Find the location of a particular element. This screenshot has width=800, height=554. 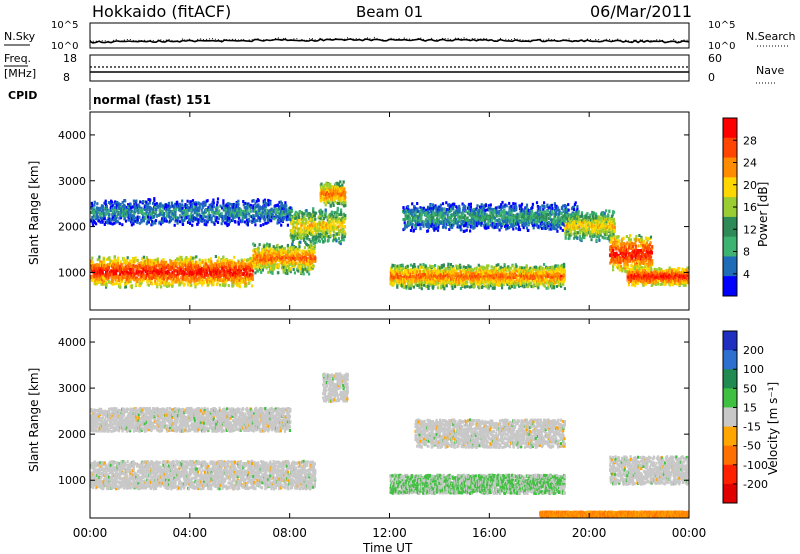

frequency-panel: Freq. [MHz] 18 8 60 0 Nave is located at coordinates (394, 68).